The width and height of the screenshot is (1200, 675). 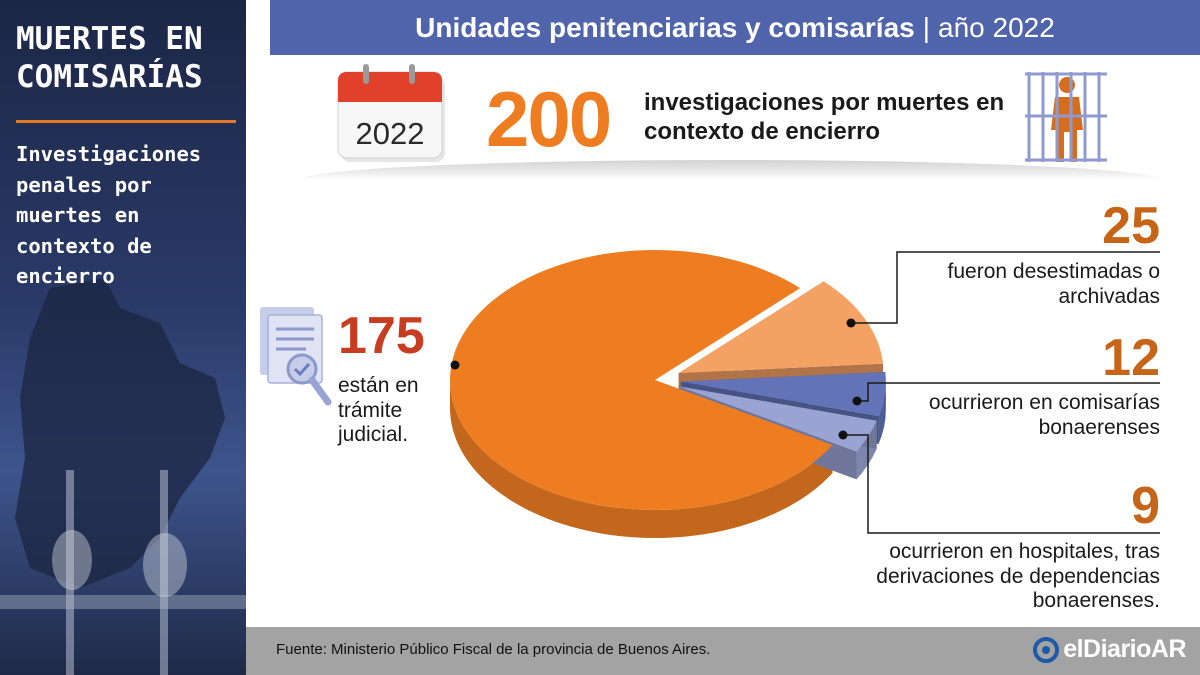 What do you see at coordinates (857, 401) in the screenshot?
I see `leader-dot-comisarias` at bounding box center [857, 401].